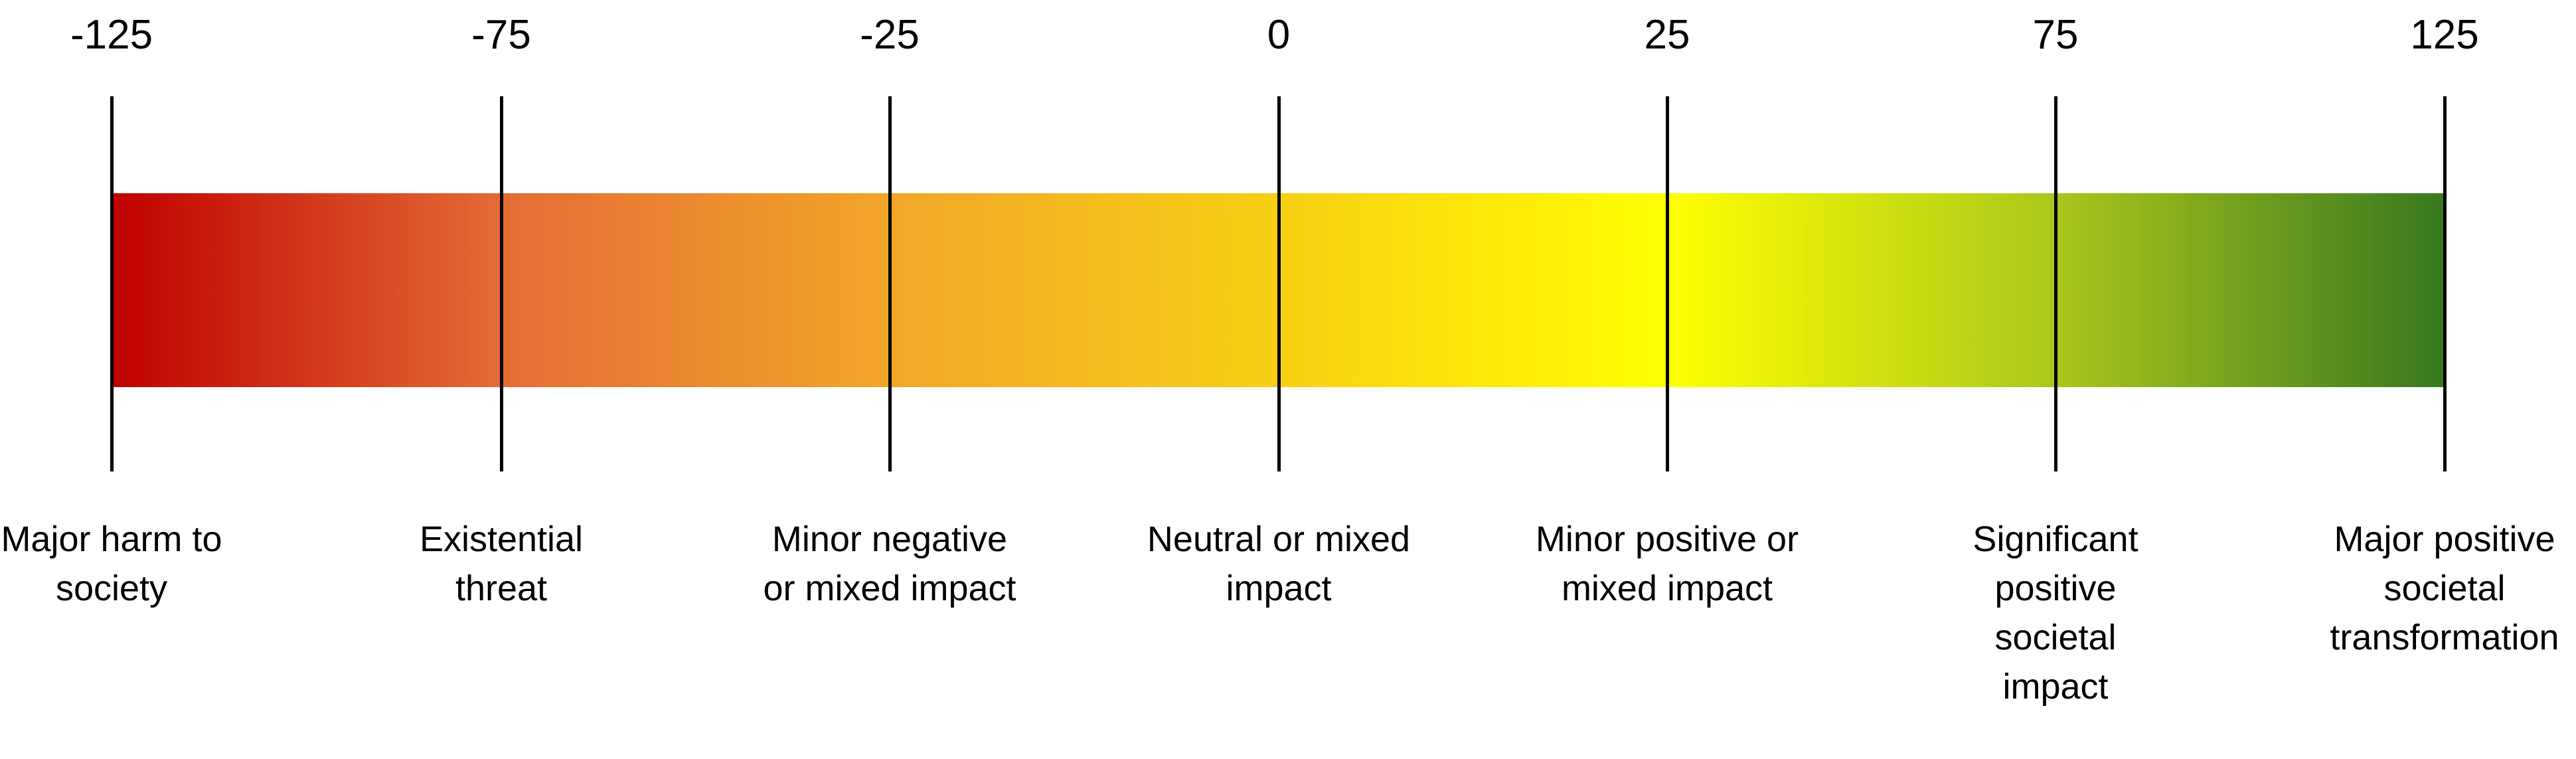 The image size is (2576, 759). What do you see at coordinates (111, 563) in the screenshot?
I see `category-label-major-harm: Major harm to society` at bounding box center [111, 563].